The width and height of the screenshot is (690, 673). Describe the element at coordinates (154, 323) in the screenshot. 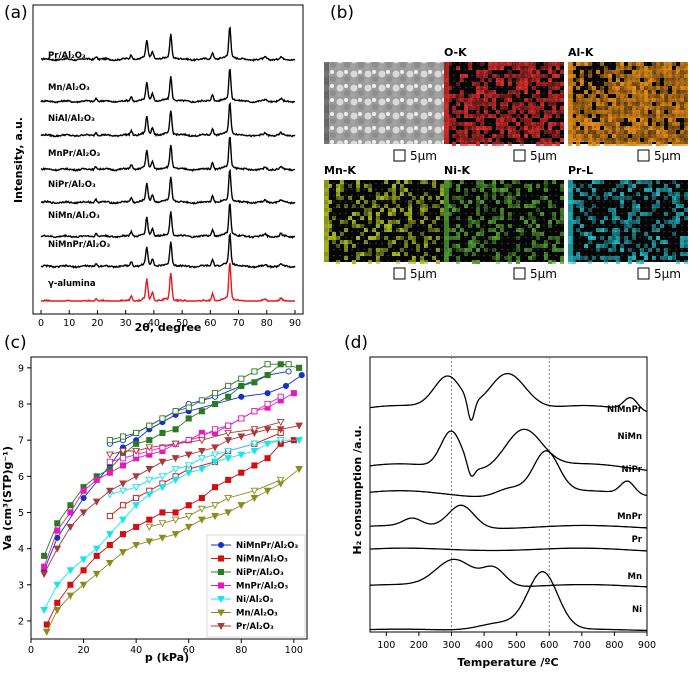

I see `xrd-xtick-label: 40` at that location.